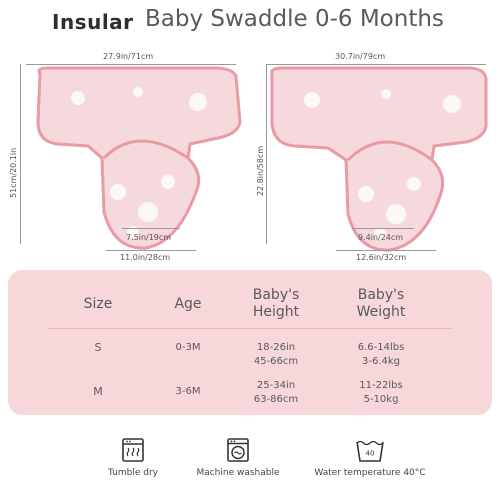 This screenshot has height=500, width=500. Describe the element at coordinates (188, 347) in the screenshot. I see `row-s-age: 0-3M` at that location.